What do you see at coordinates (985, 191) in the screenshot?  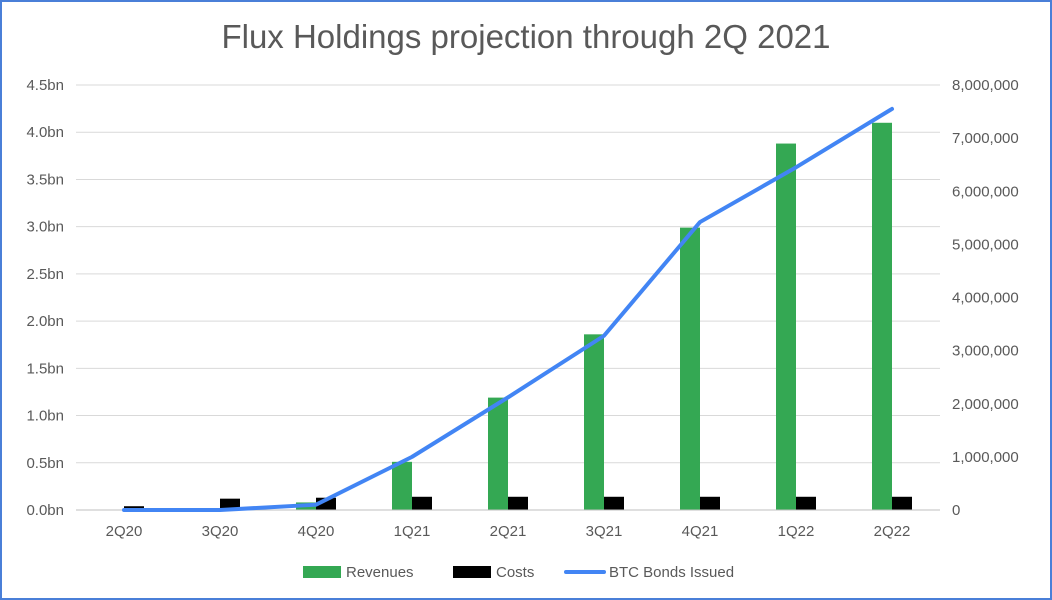 I see `y-right-tick-label: 6,000,000` at bounding box center [985, 191].